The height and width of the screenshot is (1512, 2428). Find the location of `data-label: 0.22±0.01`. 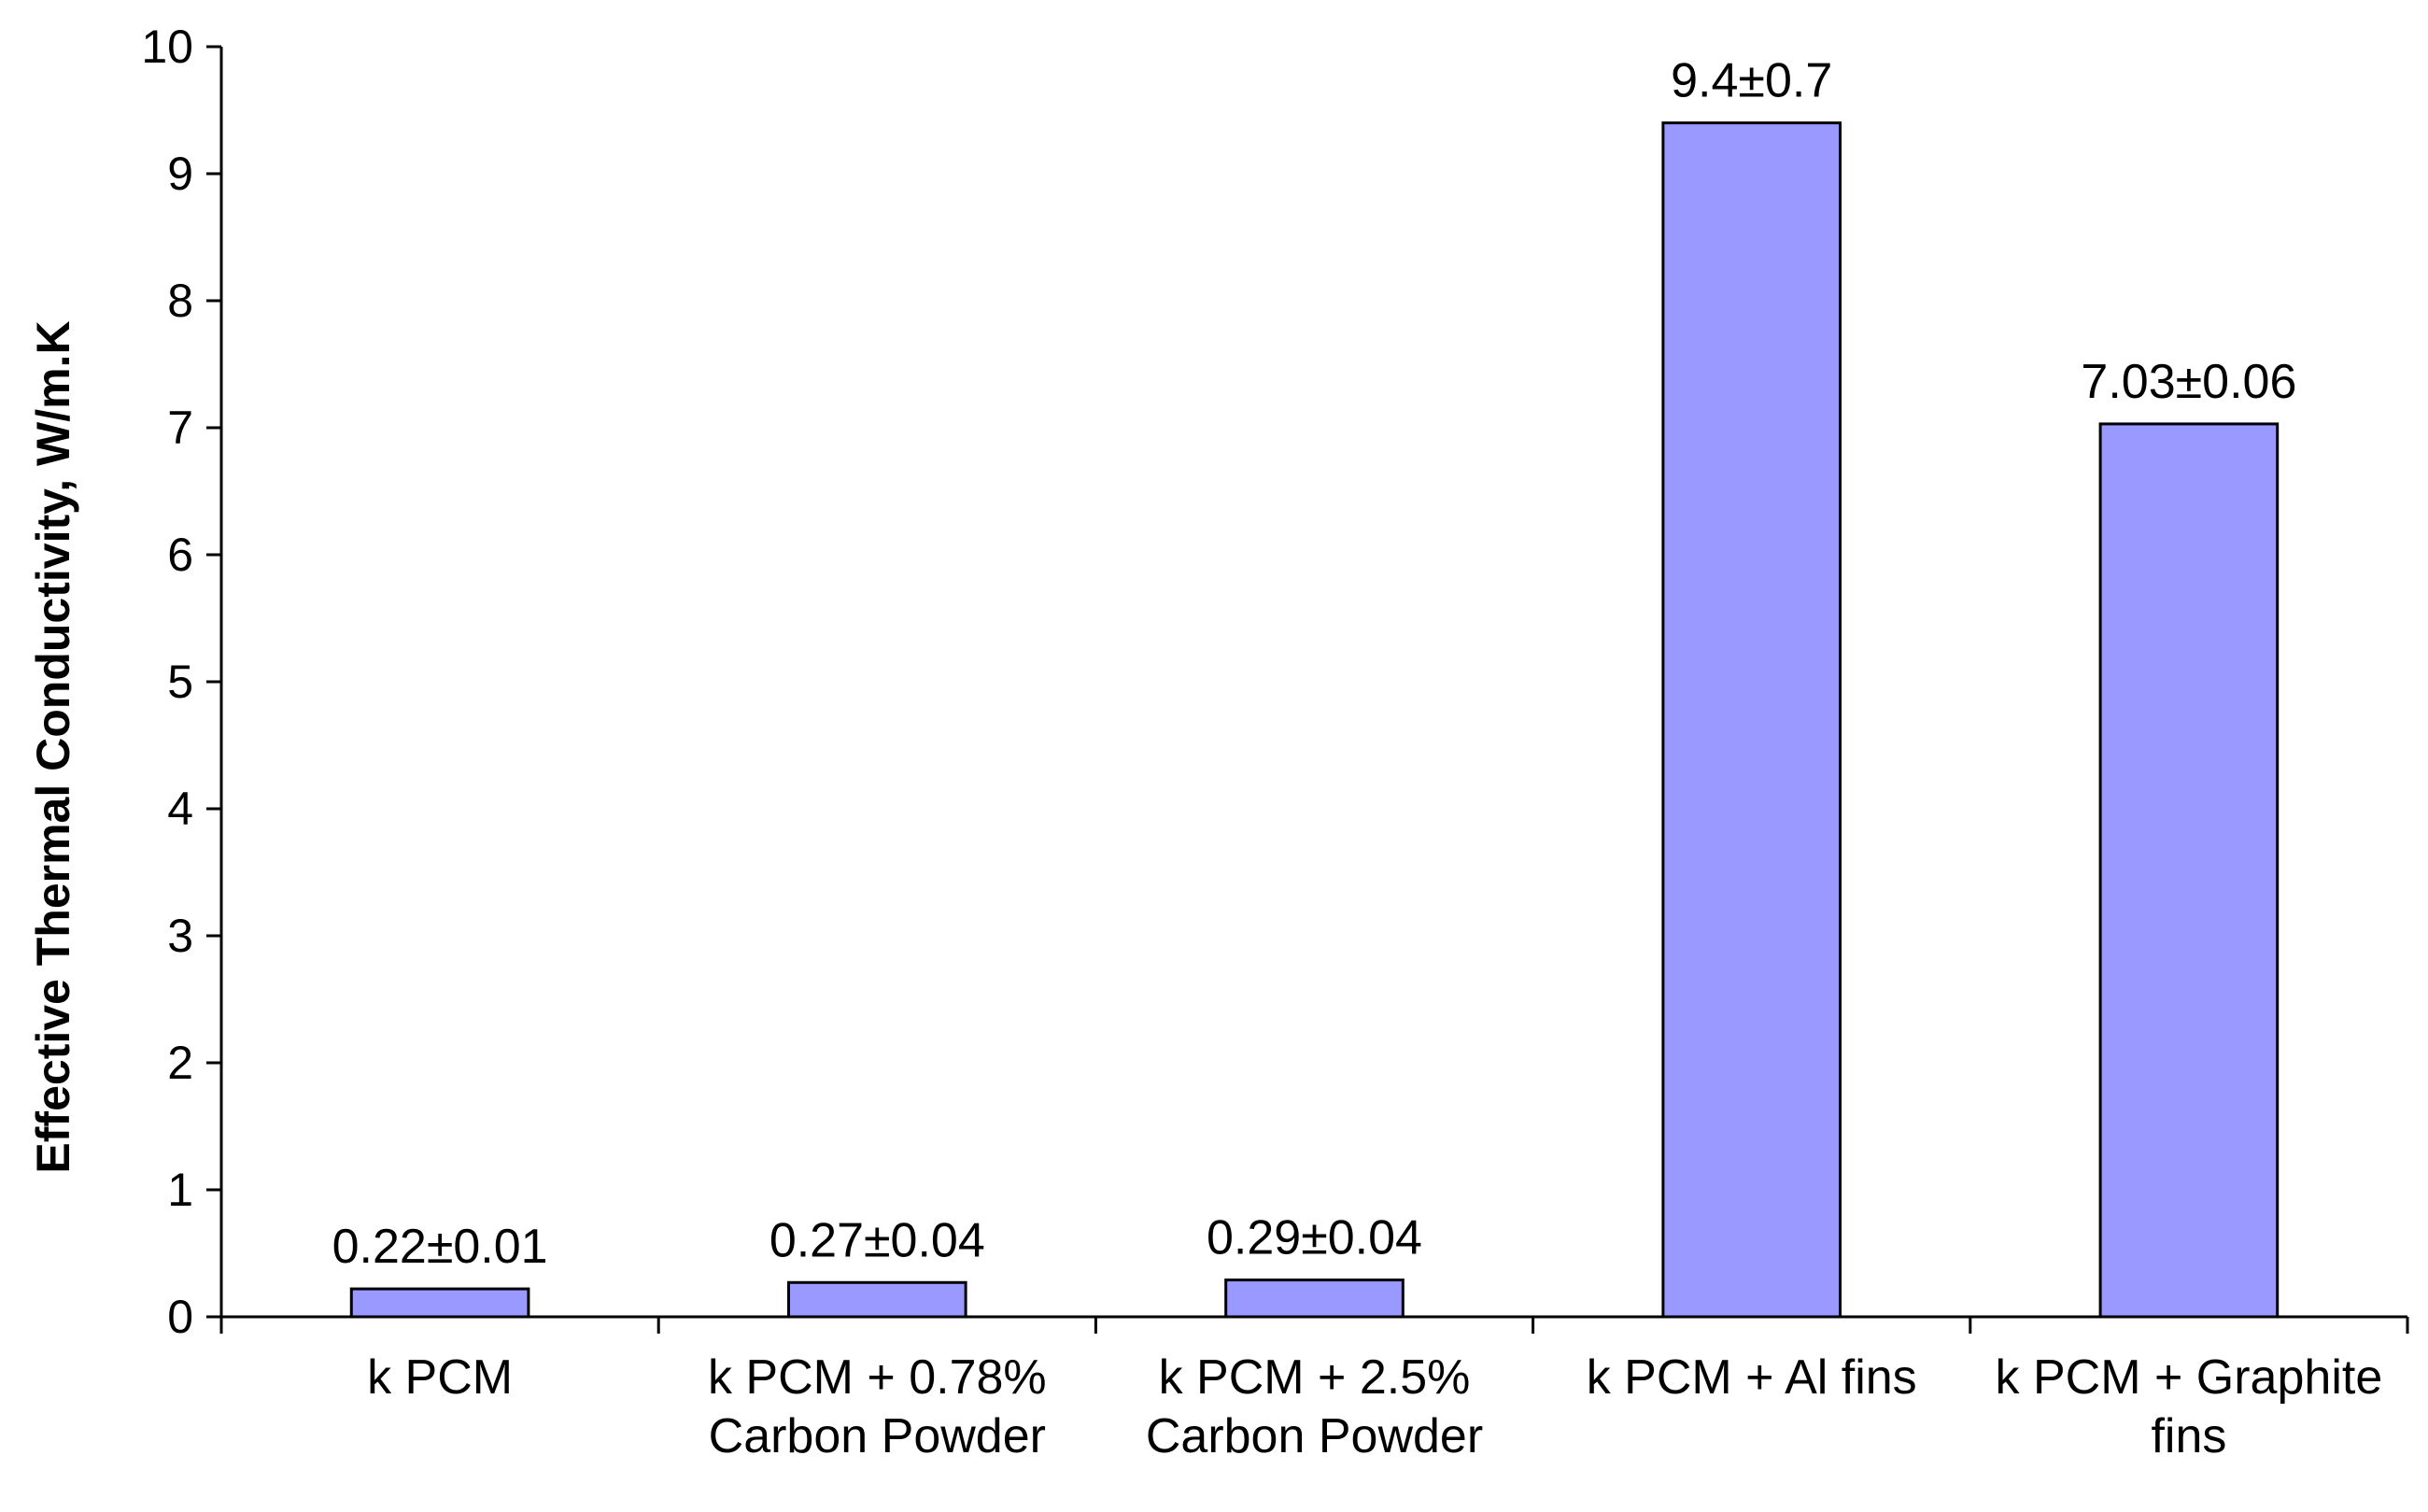

data-label: 0.22±0.01 is located at coordinates (440, 1247).